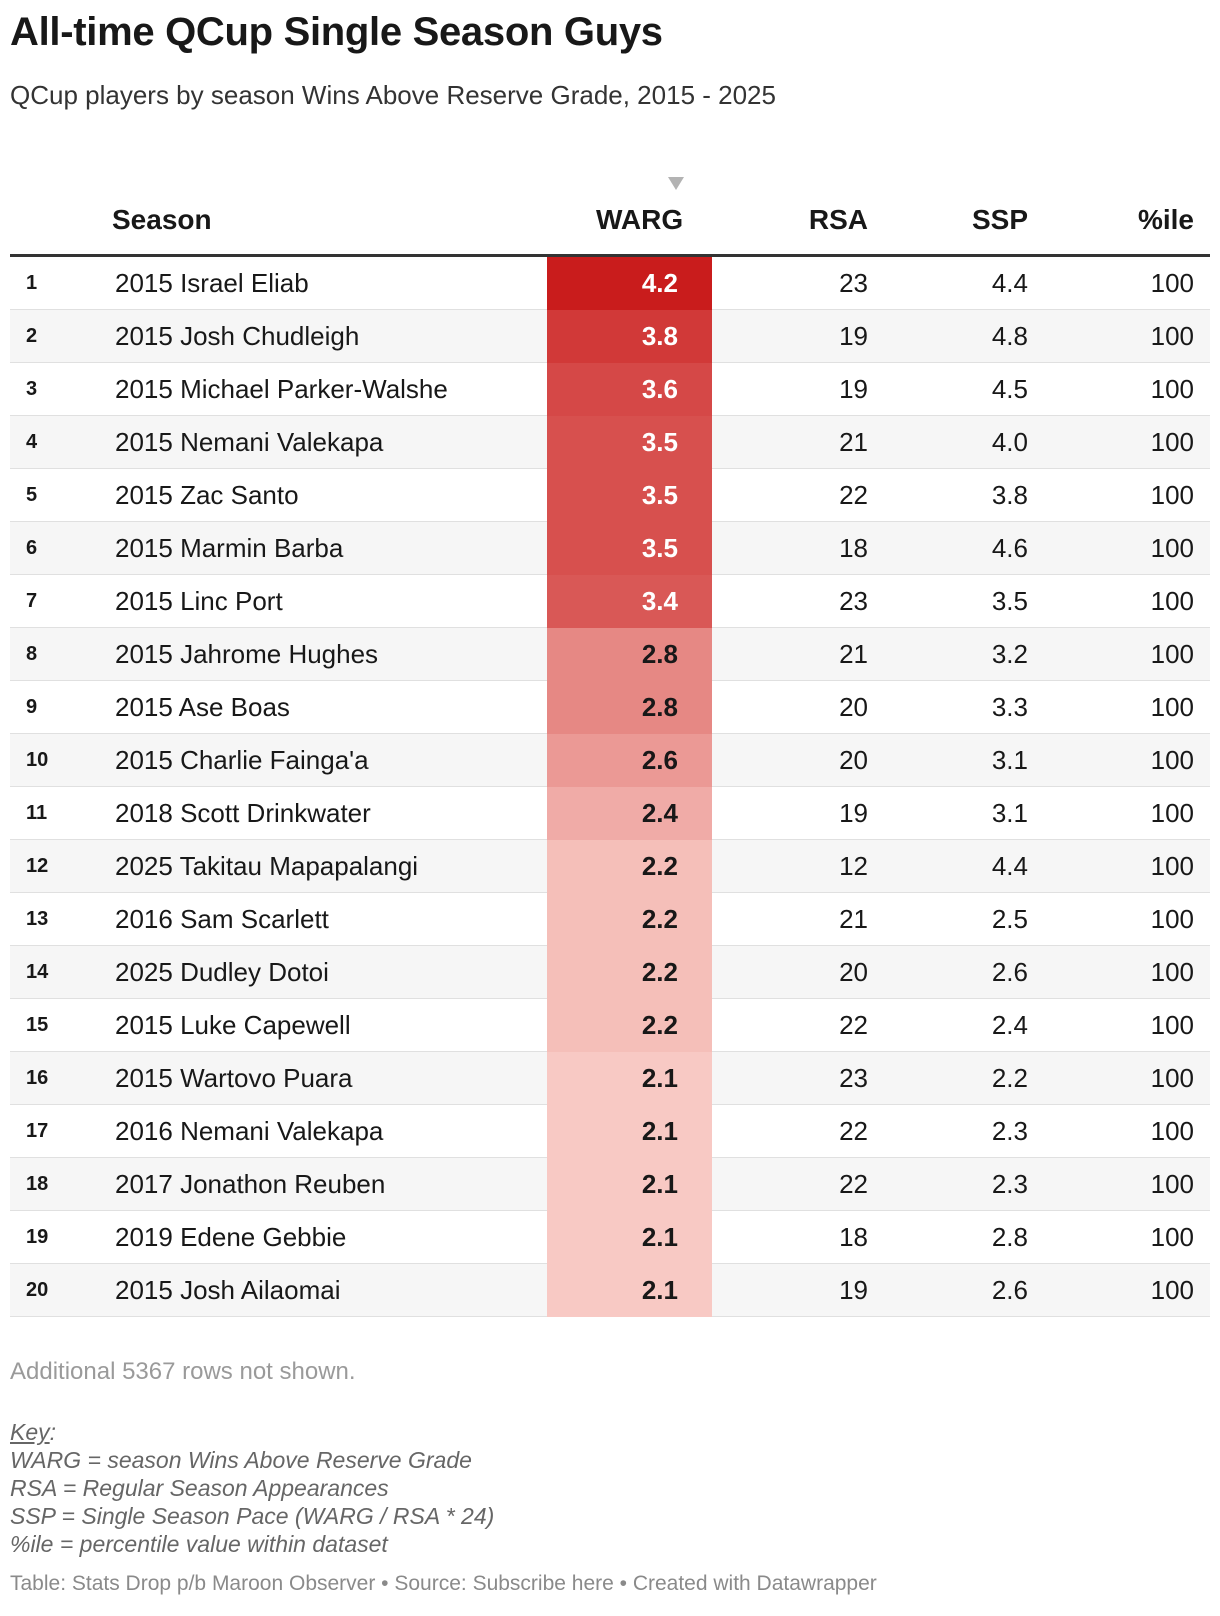 The image size is (1220, 1616). Describe the element at coordinates (610, 1184) in the screenshot. I see `table-row: 18 2017 Jonathon Reuben 2.1 22 2.3 100` at that location.